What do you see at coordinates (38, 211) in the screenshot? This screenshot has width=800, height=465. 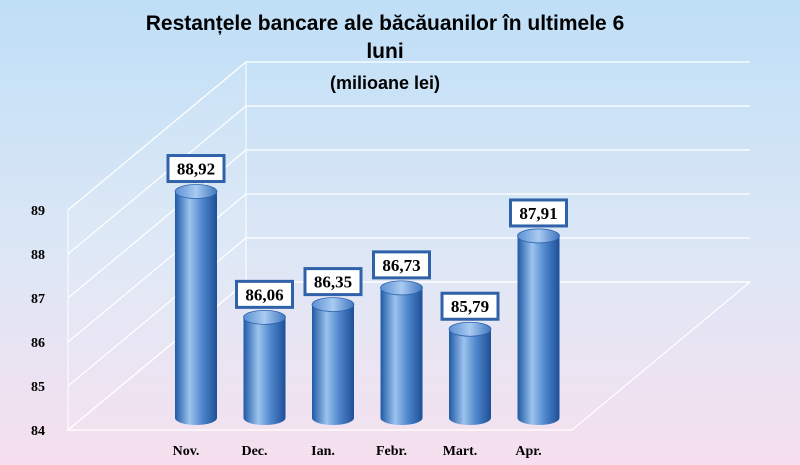 I see `y-tick-label: 89` at bounding box center [38, 211].